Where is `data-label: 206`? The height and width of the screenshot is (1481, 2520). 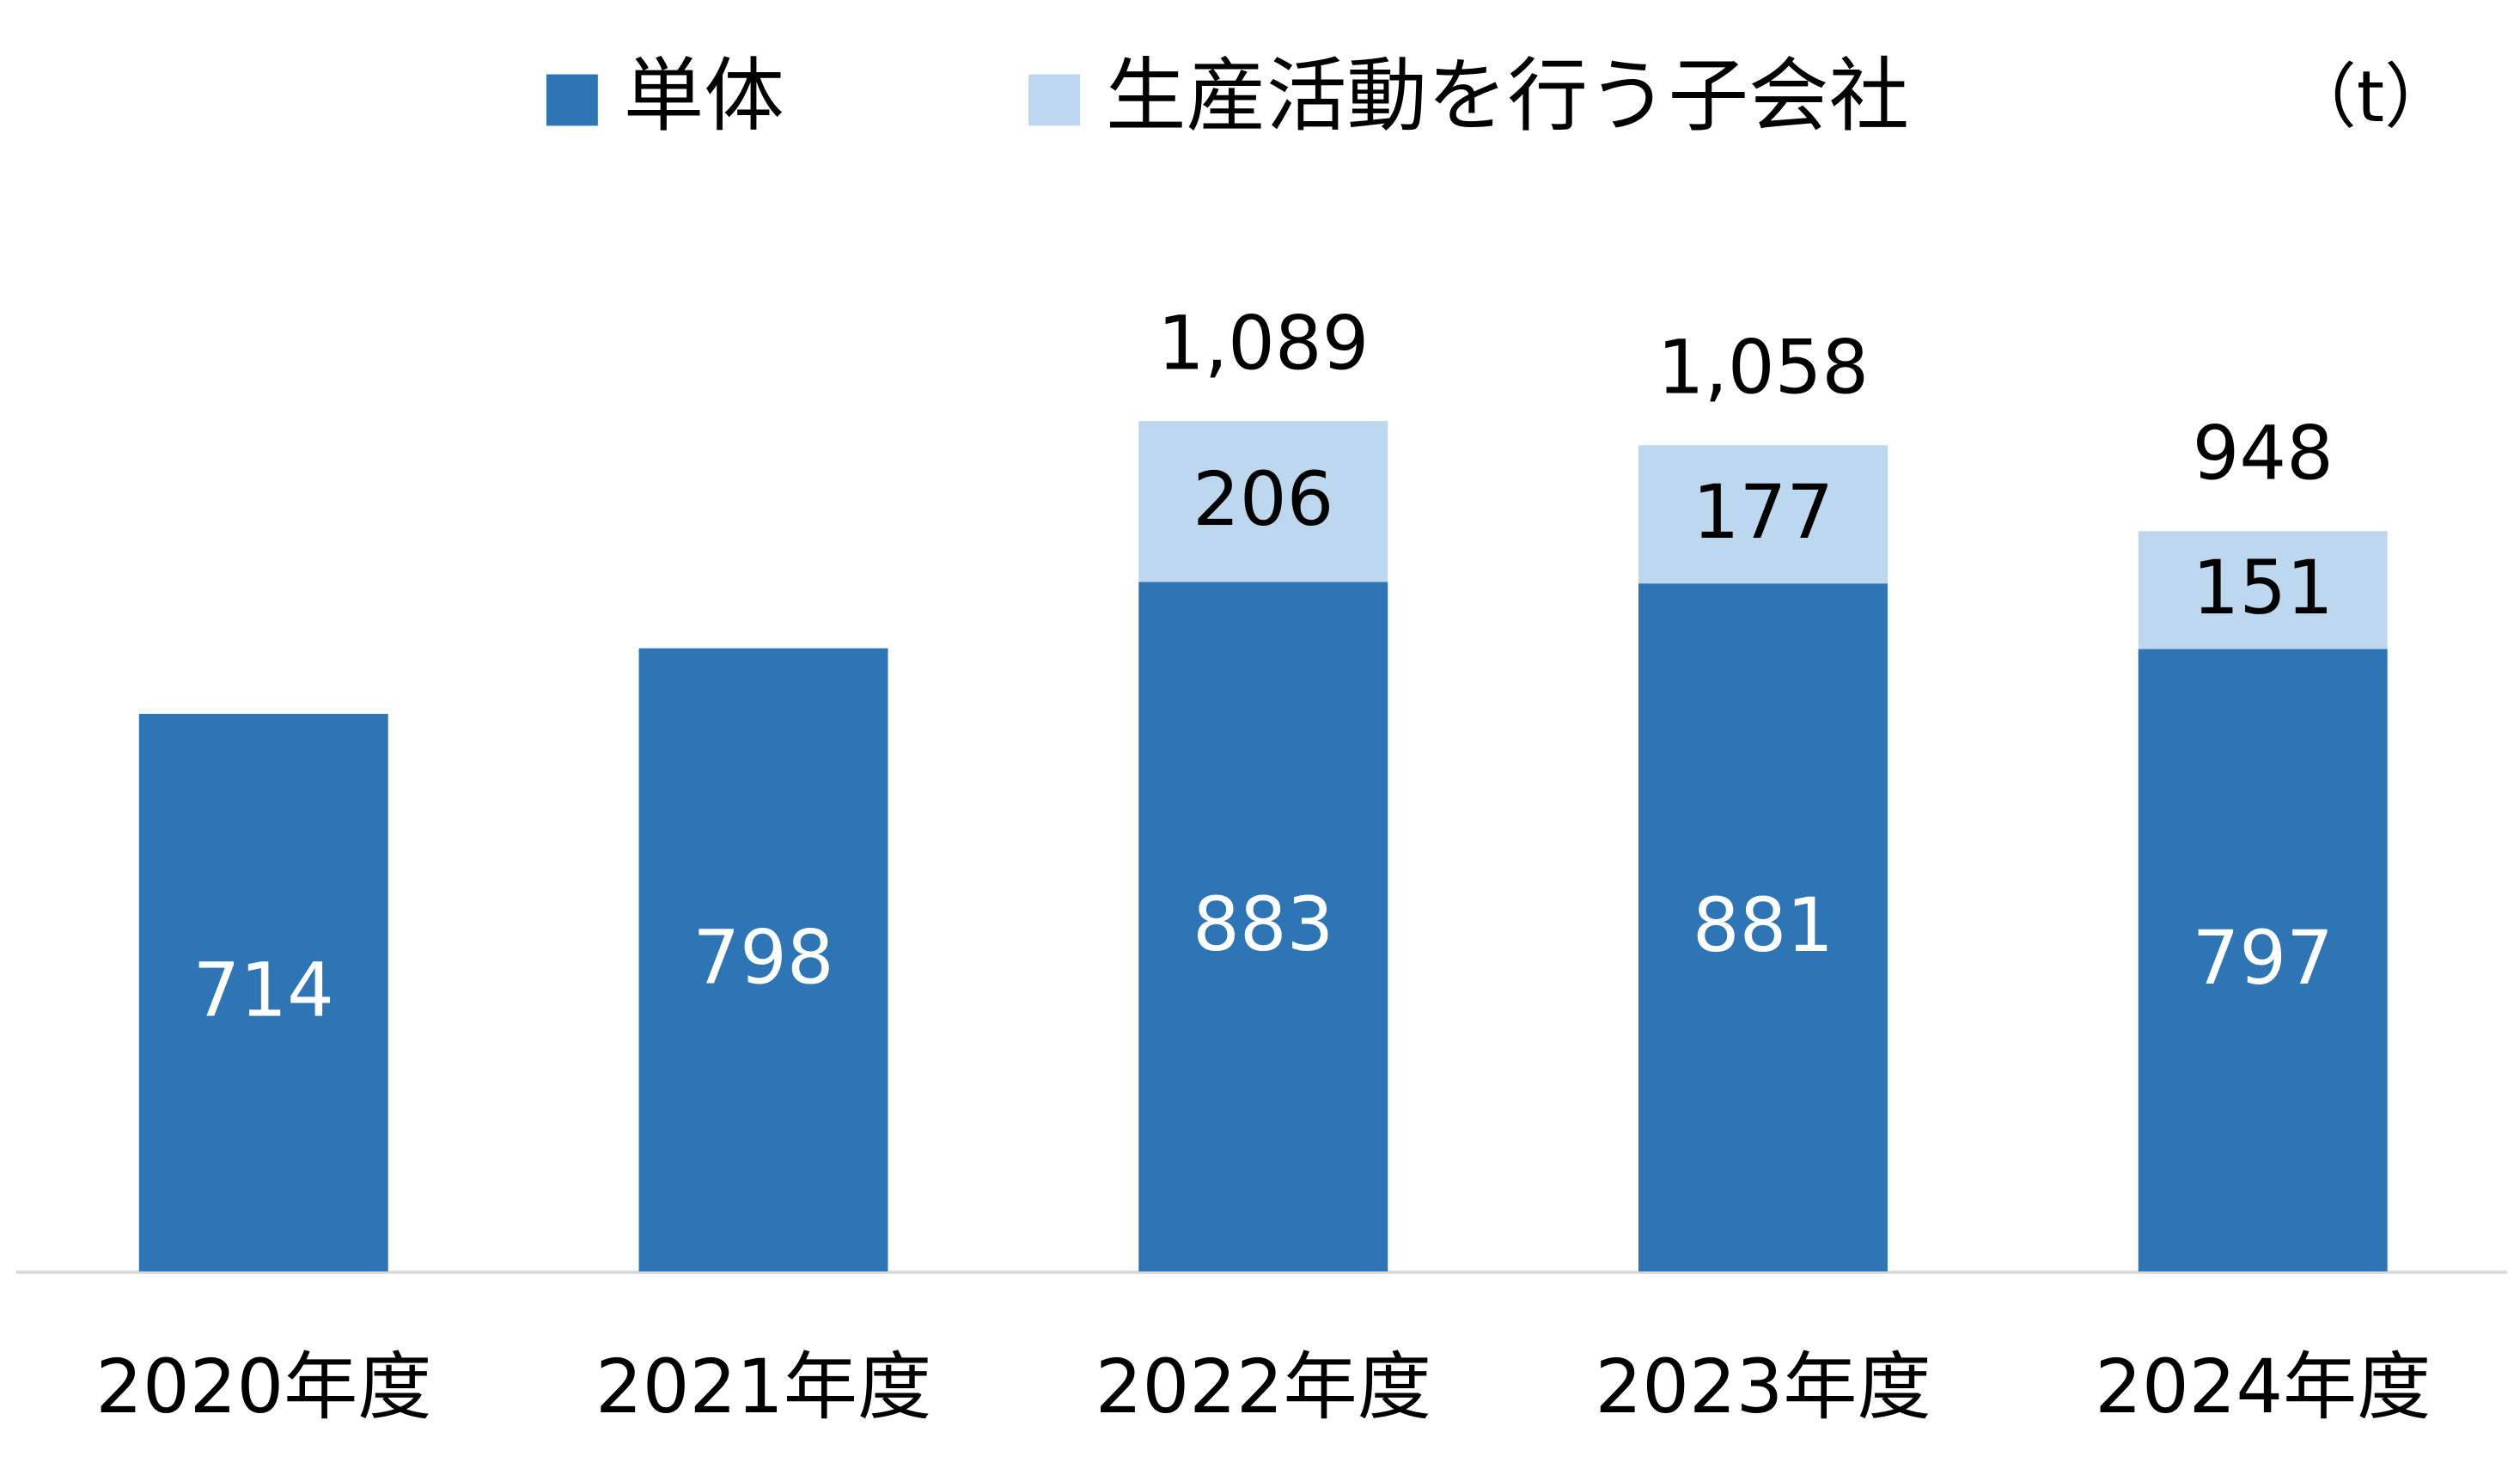
data-label: 206 is located at coordinates (1263, 500).